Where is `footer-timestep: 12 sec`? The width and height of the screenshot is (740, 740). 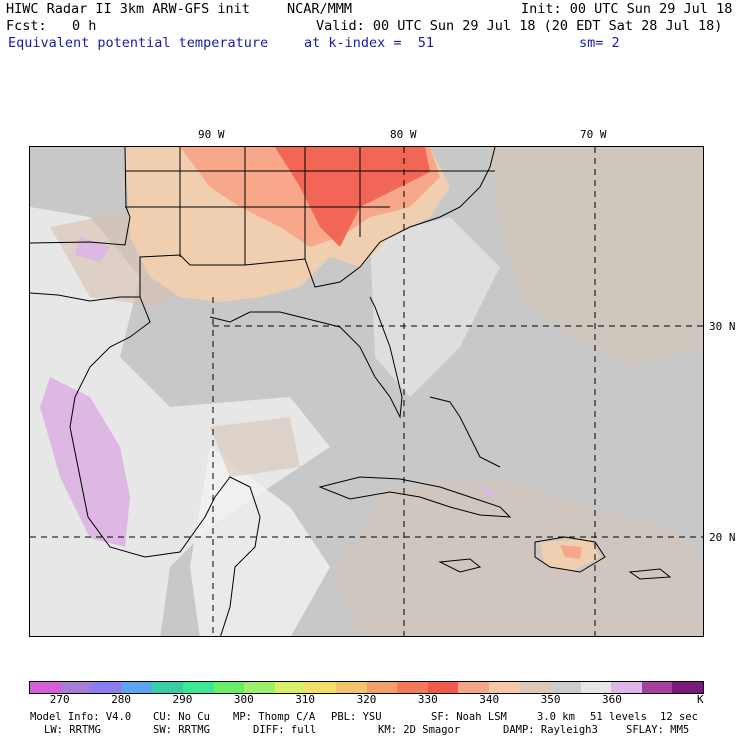 footer-timestep: 12 sec is located at coordinates (679, 717).